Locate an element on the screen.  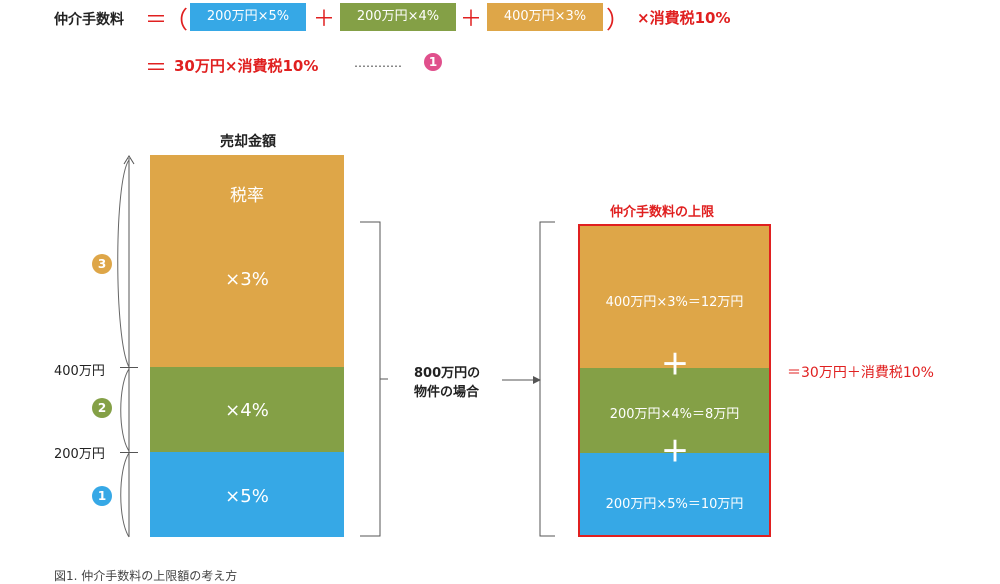
middle-line-2: 物件の場合 is located at coordinates (447, 392).